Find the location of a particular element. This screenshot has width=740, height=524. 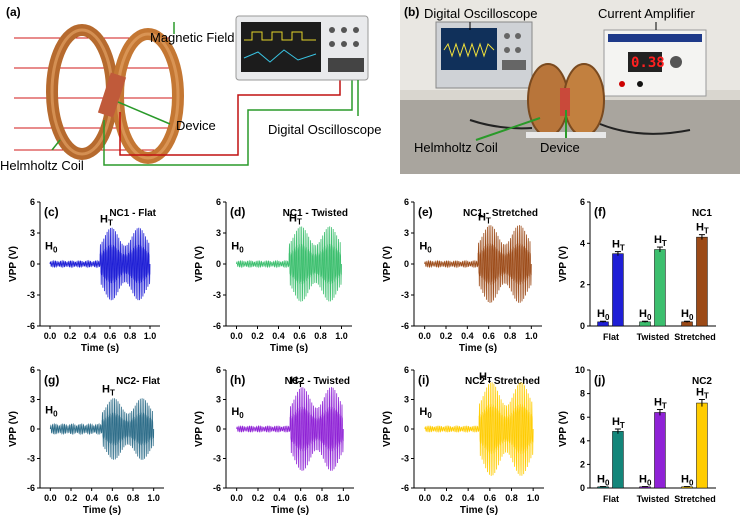

x-axis-label-e: Time (s) is located at coordinates (478, 348).